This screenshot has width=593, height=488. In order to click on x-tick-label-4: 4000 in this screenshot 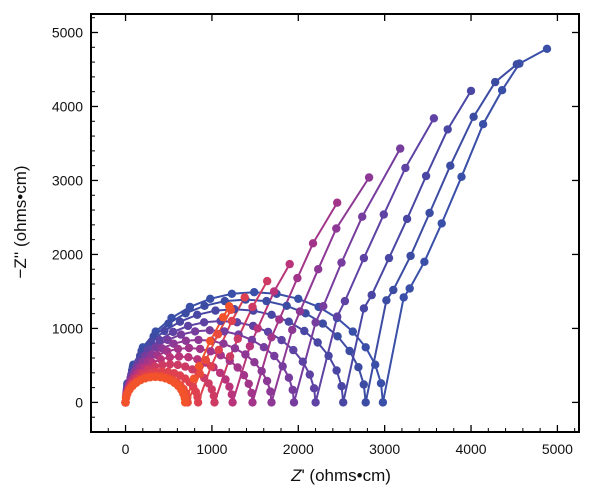, I will do `click(470, 449)`.